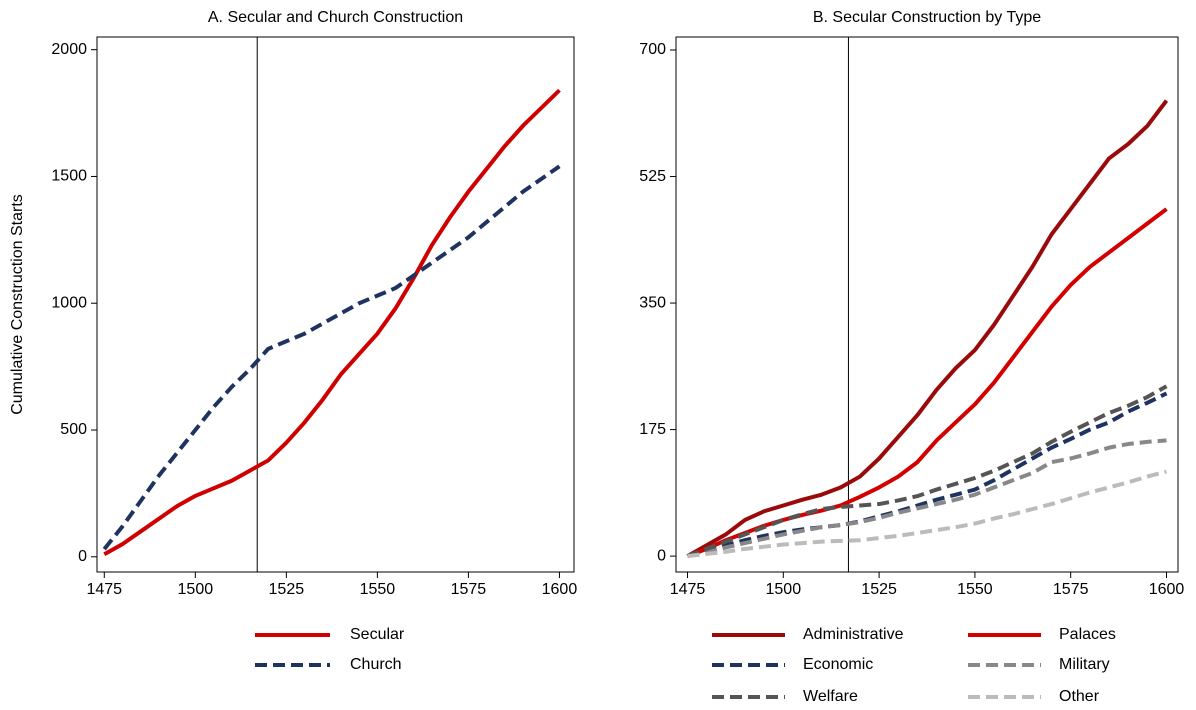  What do you see at coordinates (1084, 664) in the screenshot?
I see `legend-label: Military` at bounding box center [1084, 664].